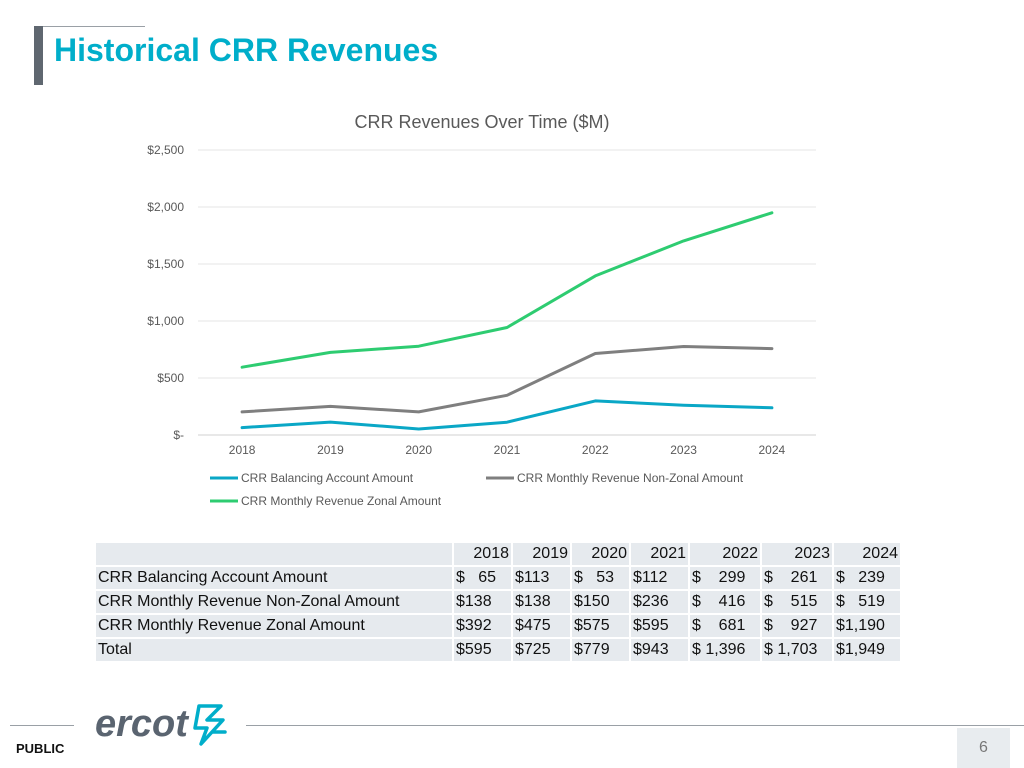 This screenshot has width=1024, height=768. I want to click on table-cell: $943, so click(659, 650).